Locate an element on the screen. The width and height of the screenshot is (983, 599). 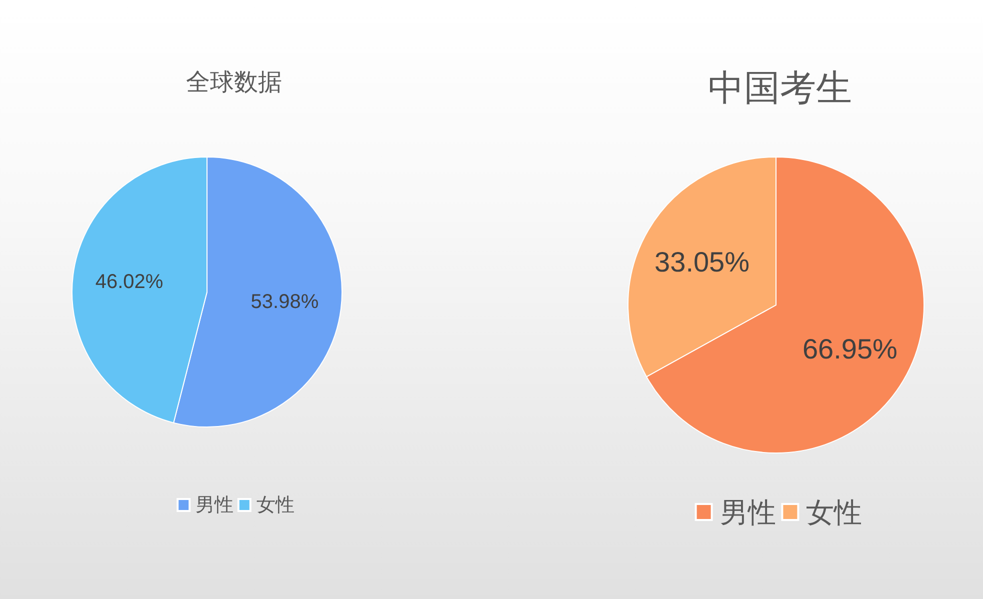
chart-title: 中国考生 is located at coordinates (780, 87).